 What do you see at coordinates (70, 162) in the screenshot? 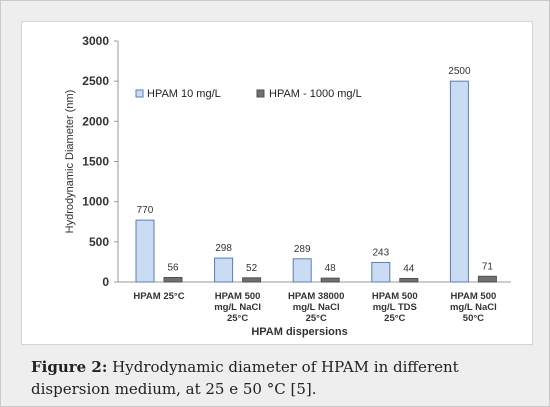
I see `y-axis-title: Hydrodynamic Diameter (nm)` at bounding box center [70, 162].